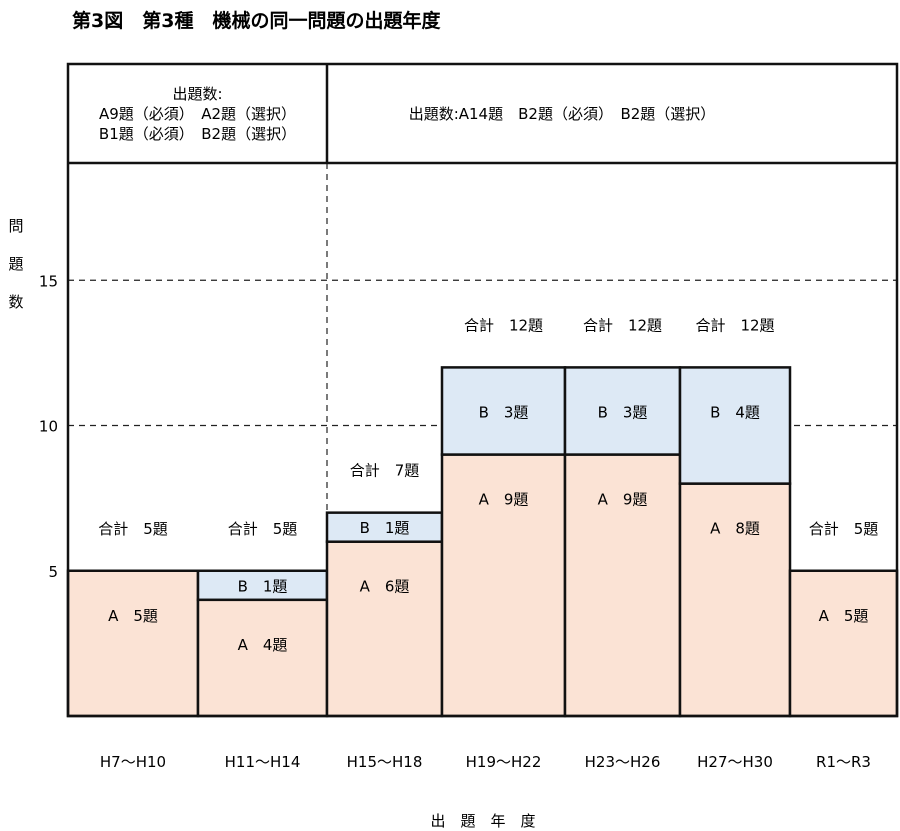 The height and width of the screenshot is (831, 900). I want to click on x-tick-label: H11〜H14, so click(263, 762).